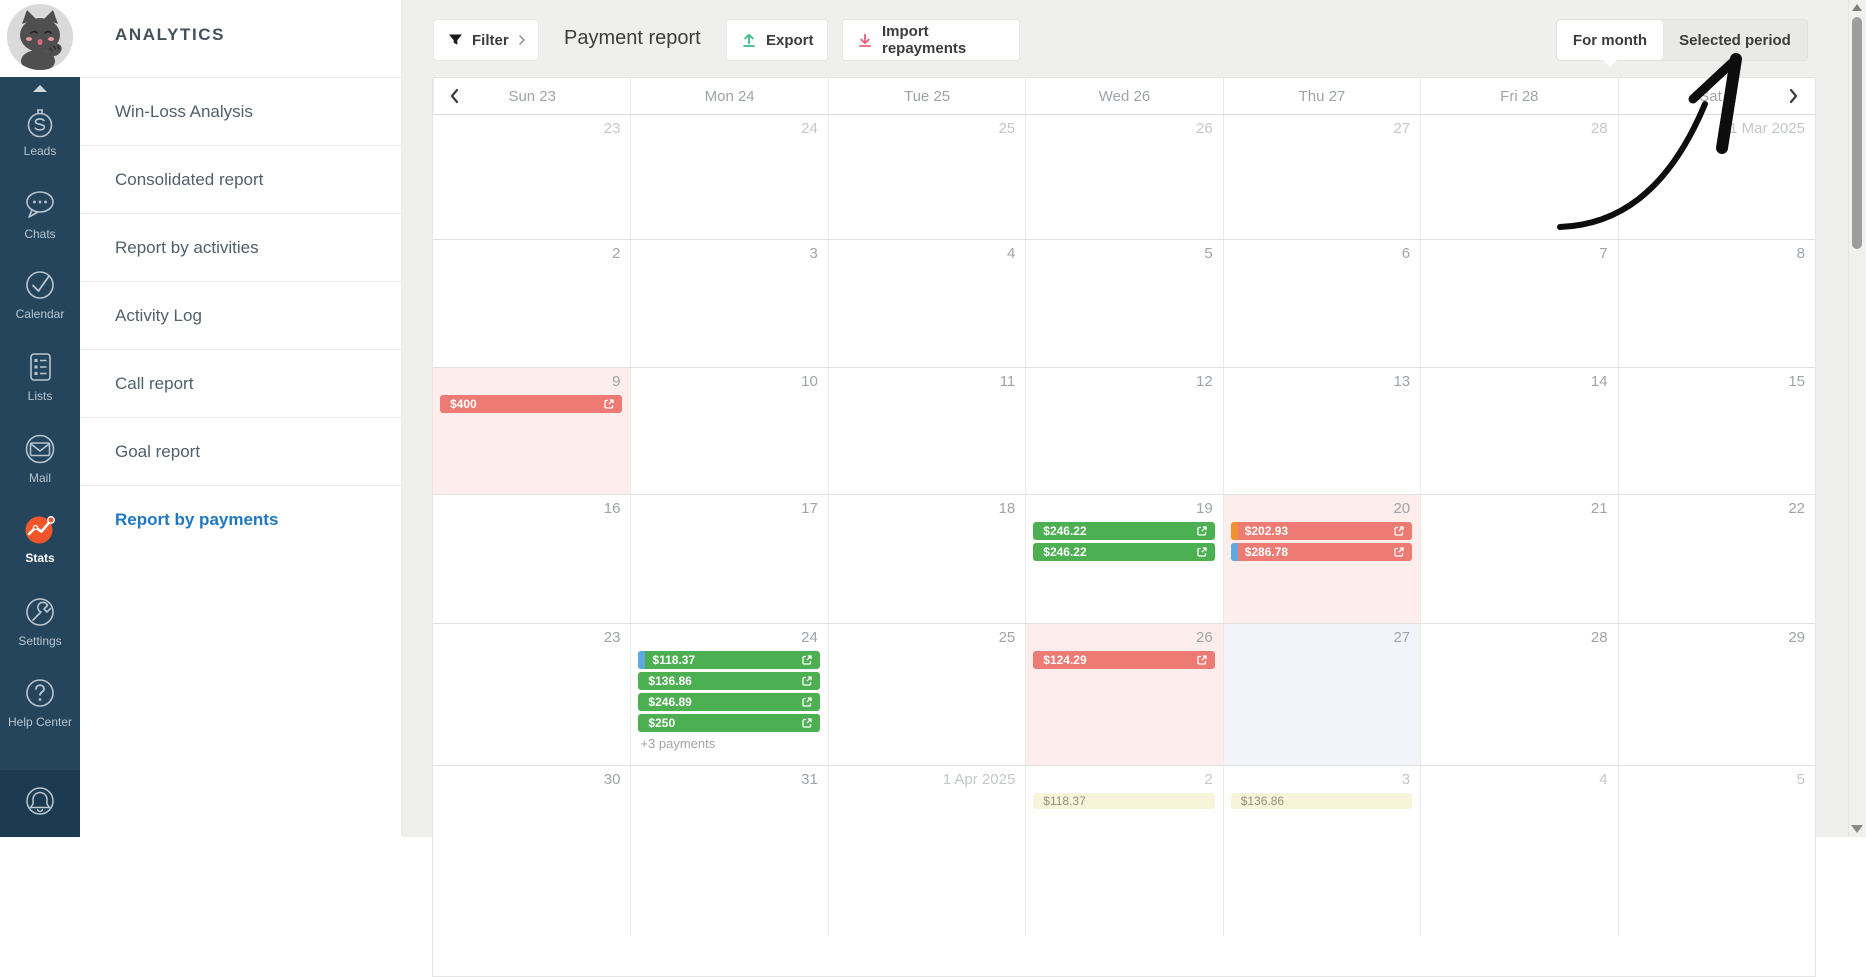  I want to click on payment-badge: $246.89, so click(729, 702).